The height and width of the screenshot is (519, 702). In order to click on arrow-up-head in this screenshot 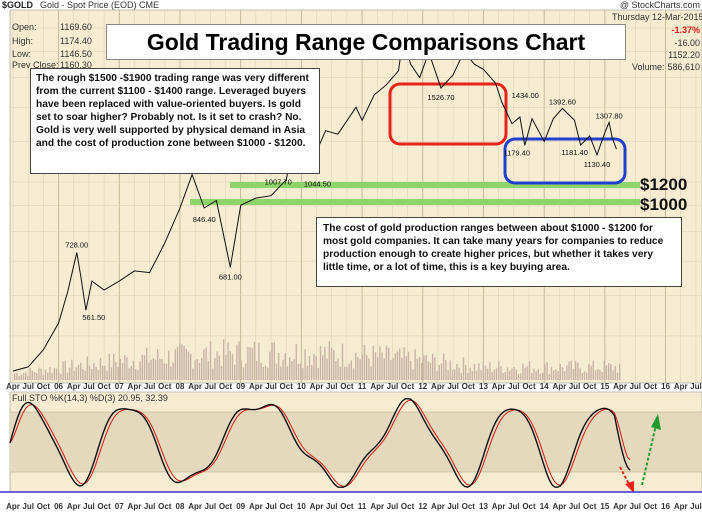, I will do `click(656, 422)`.